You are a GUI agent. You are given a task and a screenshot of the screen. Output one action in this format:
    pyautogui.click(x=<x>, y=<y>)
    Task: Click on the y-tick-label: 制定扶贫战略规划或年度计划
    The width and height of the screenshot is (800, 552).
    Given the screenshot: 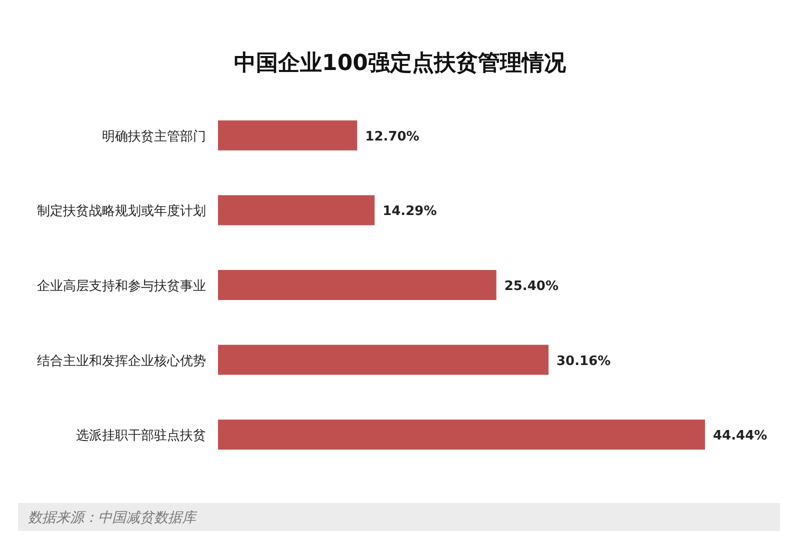 What is the action you would take?
    pyautogui.click(x=121, y=211)
    